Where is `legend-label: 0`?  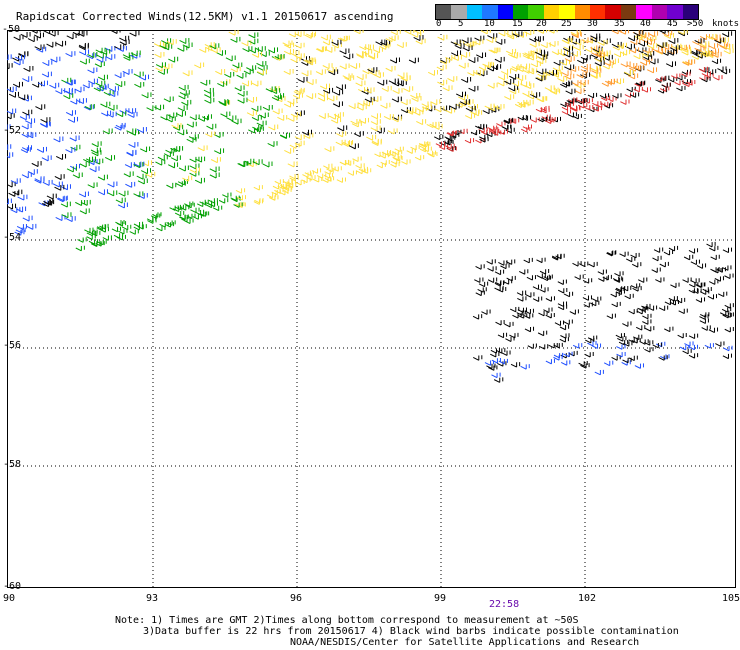
legend-label: 0 is located at coordinates (439, 24).